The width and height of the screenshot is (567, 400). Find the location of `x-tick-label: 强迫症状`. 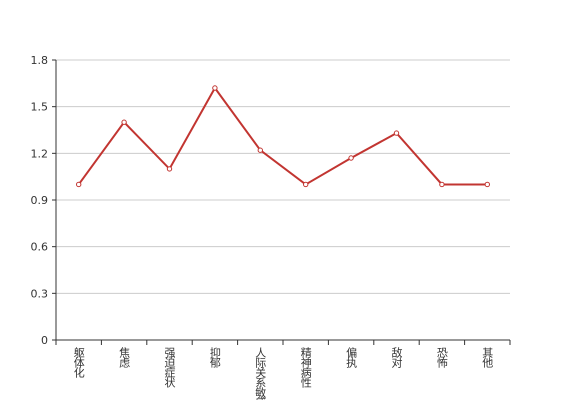

x-tick-label: 强迫症状 is located at coordinates (169, 367).